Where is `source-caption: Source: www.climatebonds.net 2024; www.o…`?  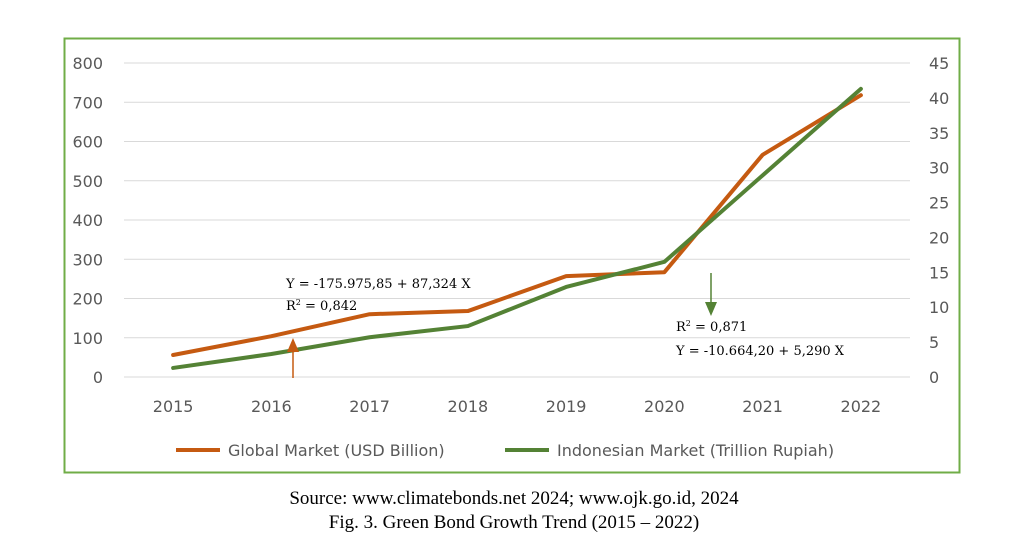
source-caption: Source: www.climatebonds.net 2024; www.o… is located at coordinates (514, 498).